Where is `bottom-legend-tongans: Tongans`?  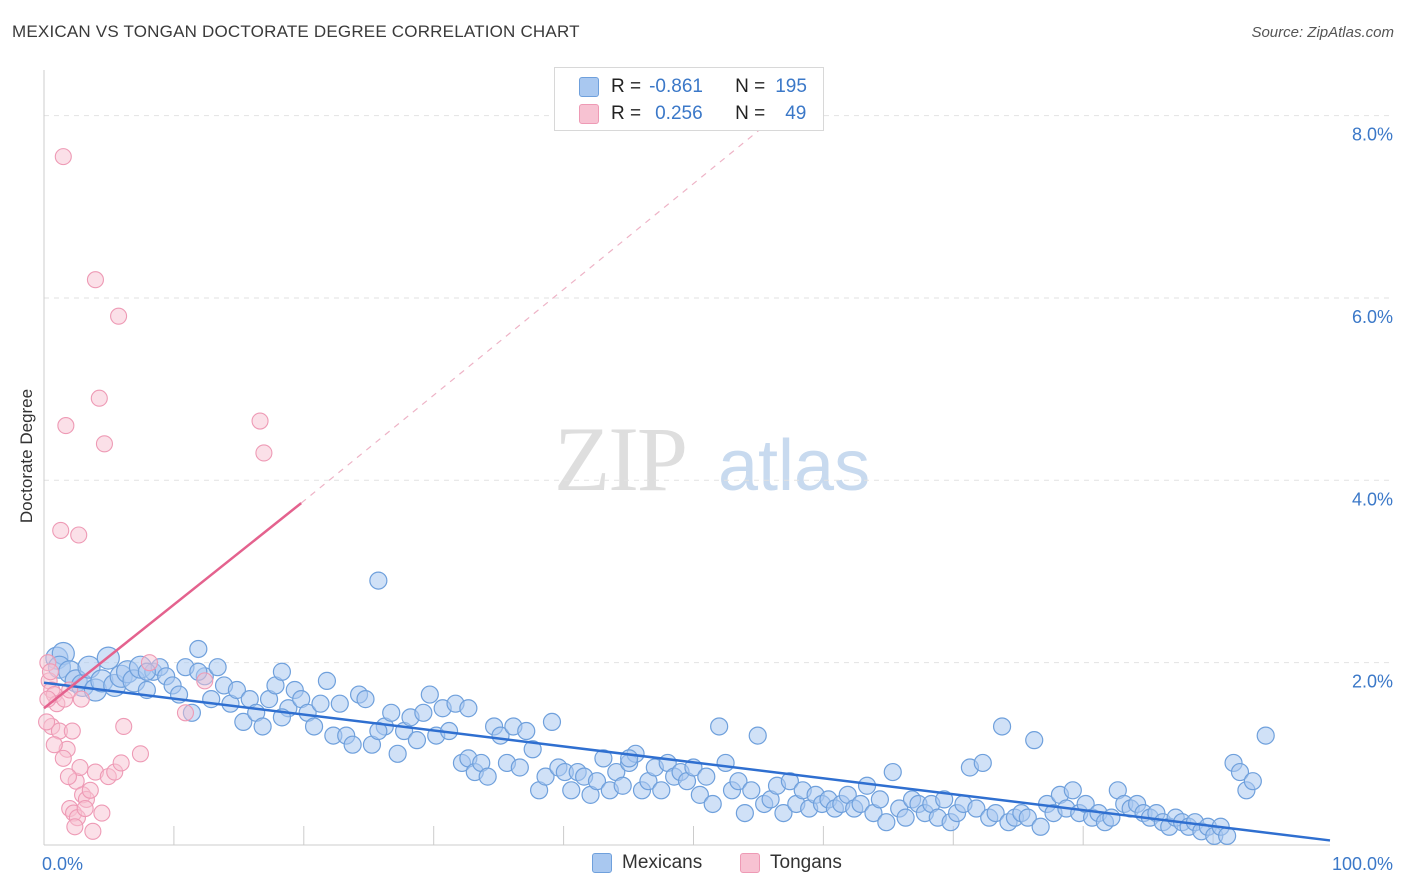 bottom-legend-tongans: Tongans is located at coordinates (791, 863).